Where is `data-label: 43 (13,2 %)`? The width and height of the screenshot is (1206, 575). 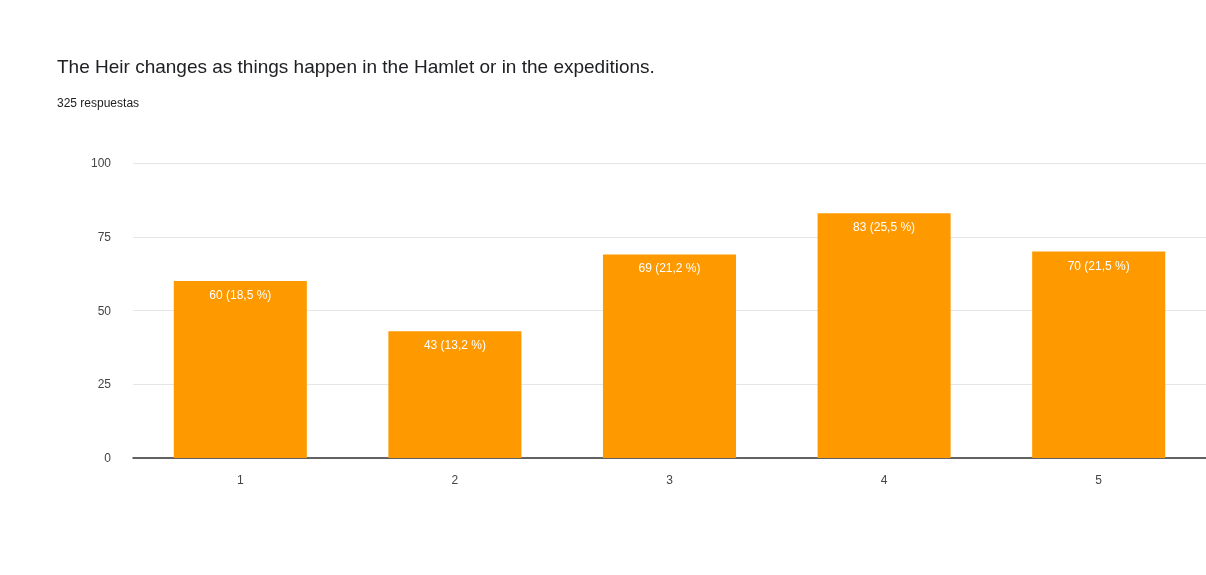
data-label: 43 (13,2 %) is located at coordinates (454, 345).